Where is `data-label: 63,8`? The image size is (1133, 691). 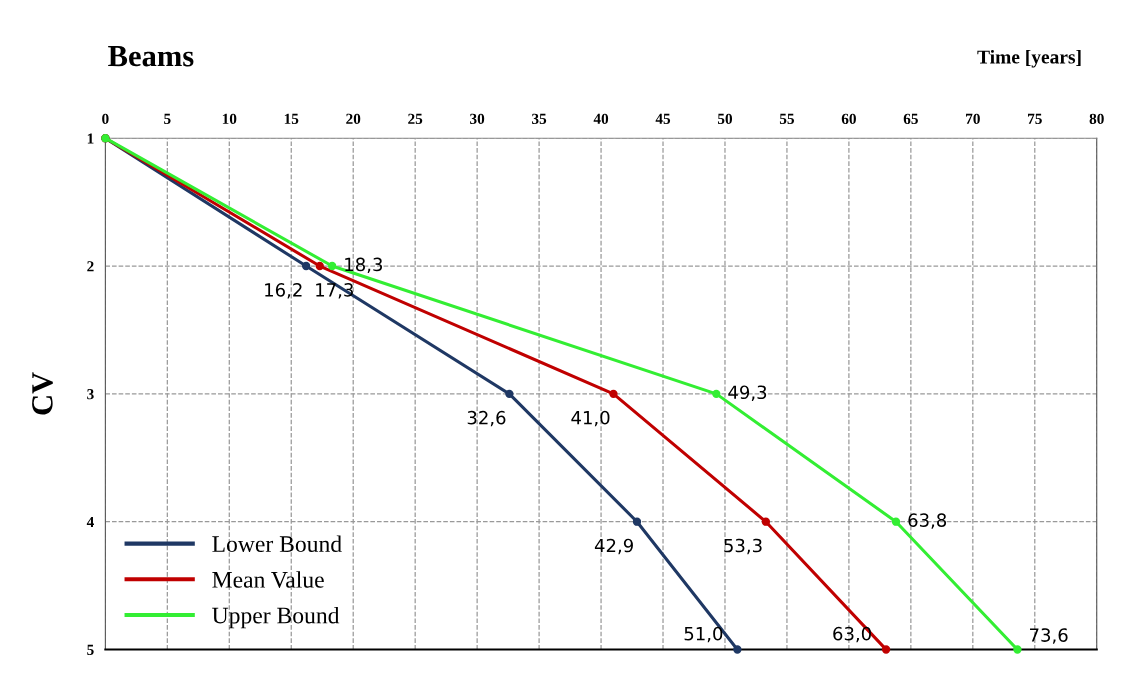
data-label: 63,8 is located at coordinates (927, 521).